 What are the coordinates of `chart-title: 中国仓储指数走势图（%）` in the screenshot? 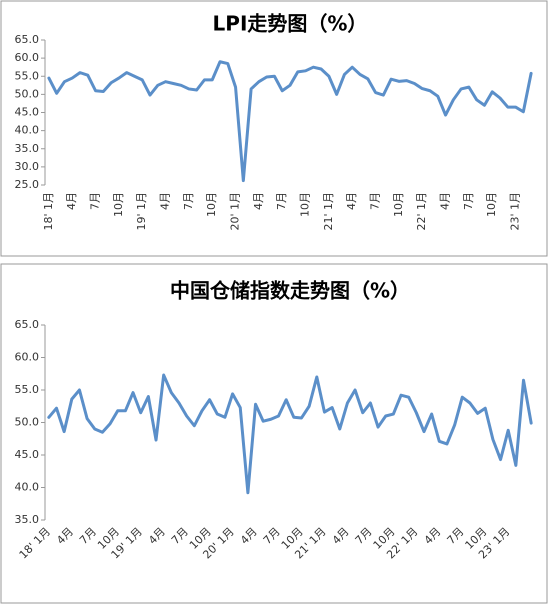 It's located at (290, 291).